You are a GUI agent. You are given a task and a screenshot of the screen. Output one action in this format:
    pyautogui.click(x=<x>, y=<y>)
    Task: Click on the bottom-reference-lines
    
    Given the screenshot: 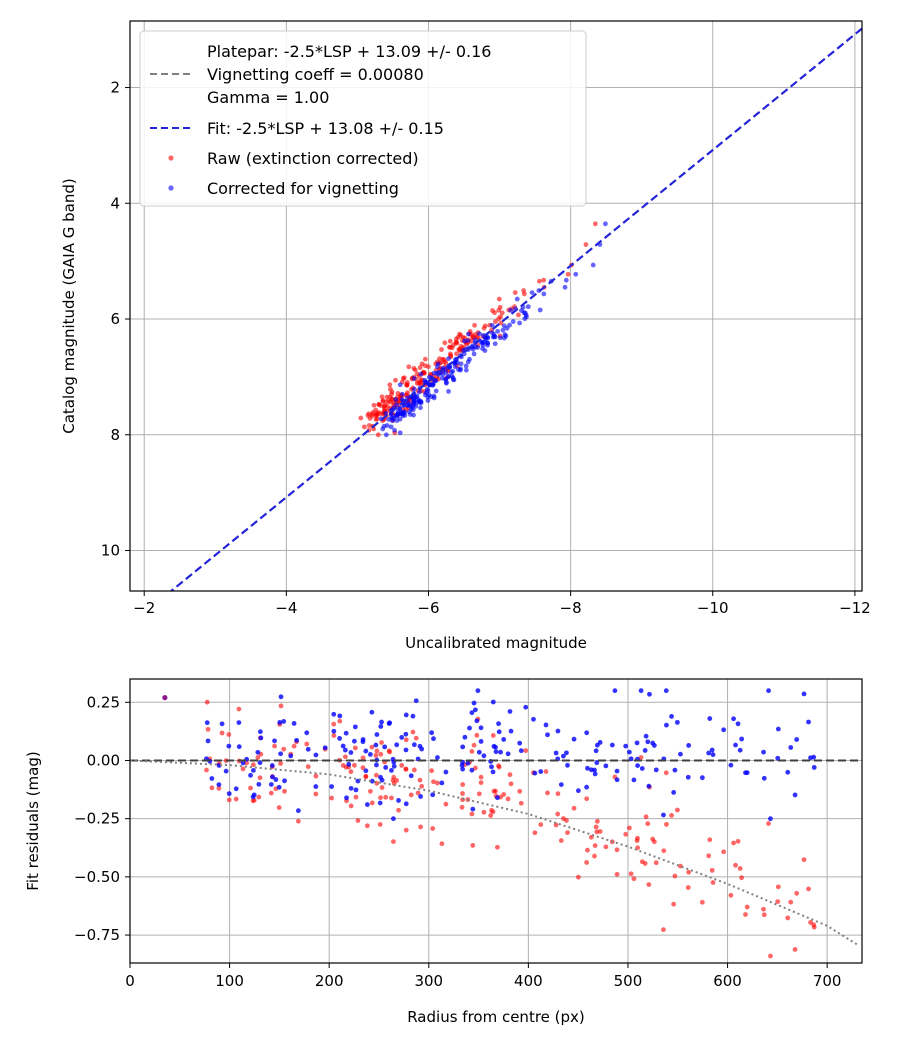 What is the action you would take?
    pyautogui.click(x=496, y=852)
    